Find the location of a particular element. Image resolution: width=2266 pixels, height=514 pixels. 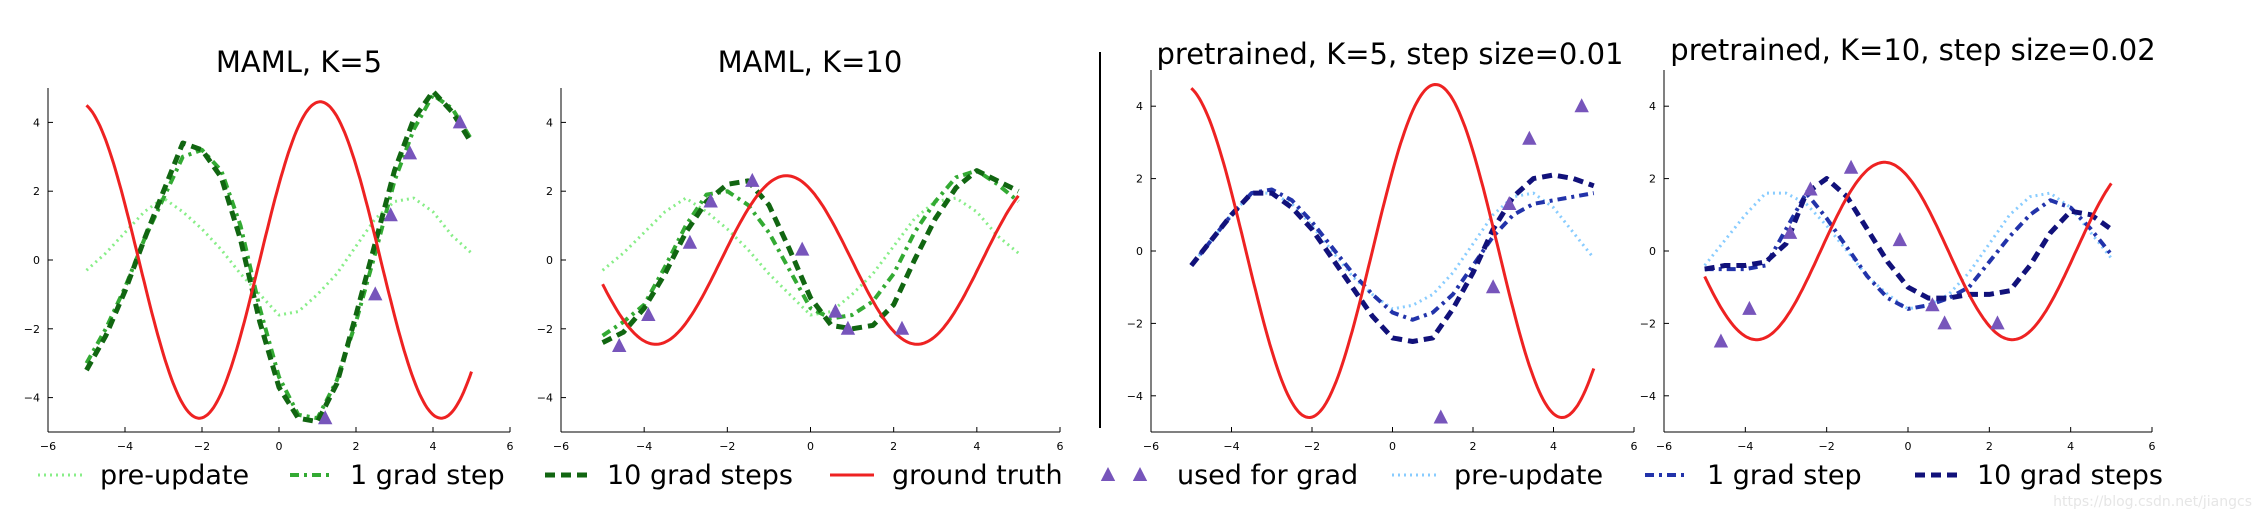

legend-item-5: used for grad is located at coordinates (1229, 475).